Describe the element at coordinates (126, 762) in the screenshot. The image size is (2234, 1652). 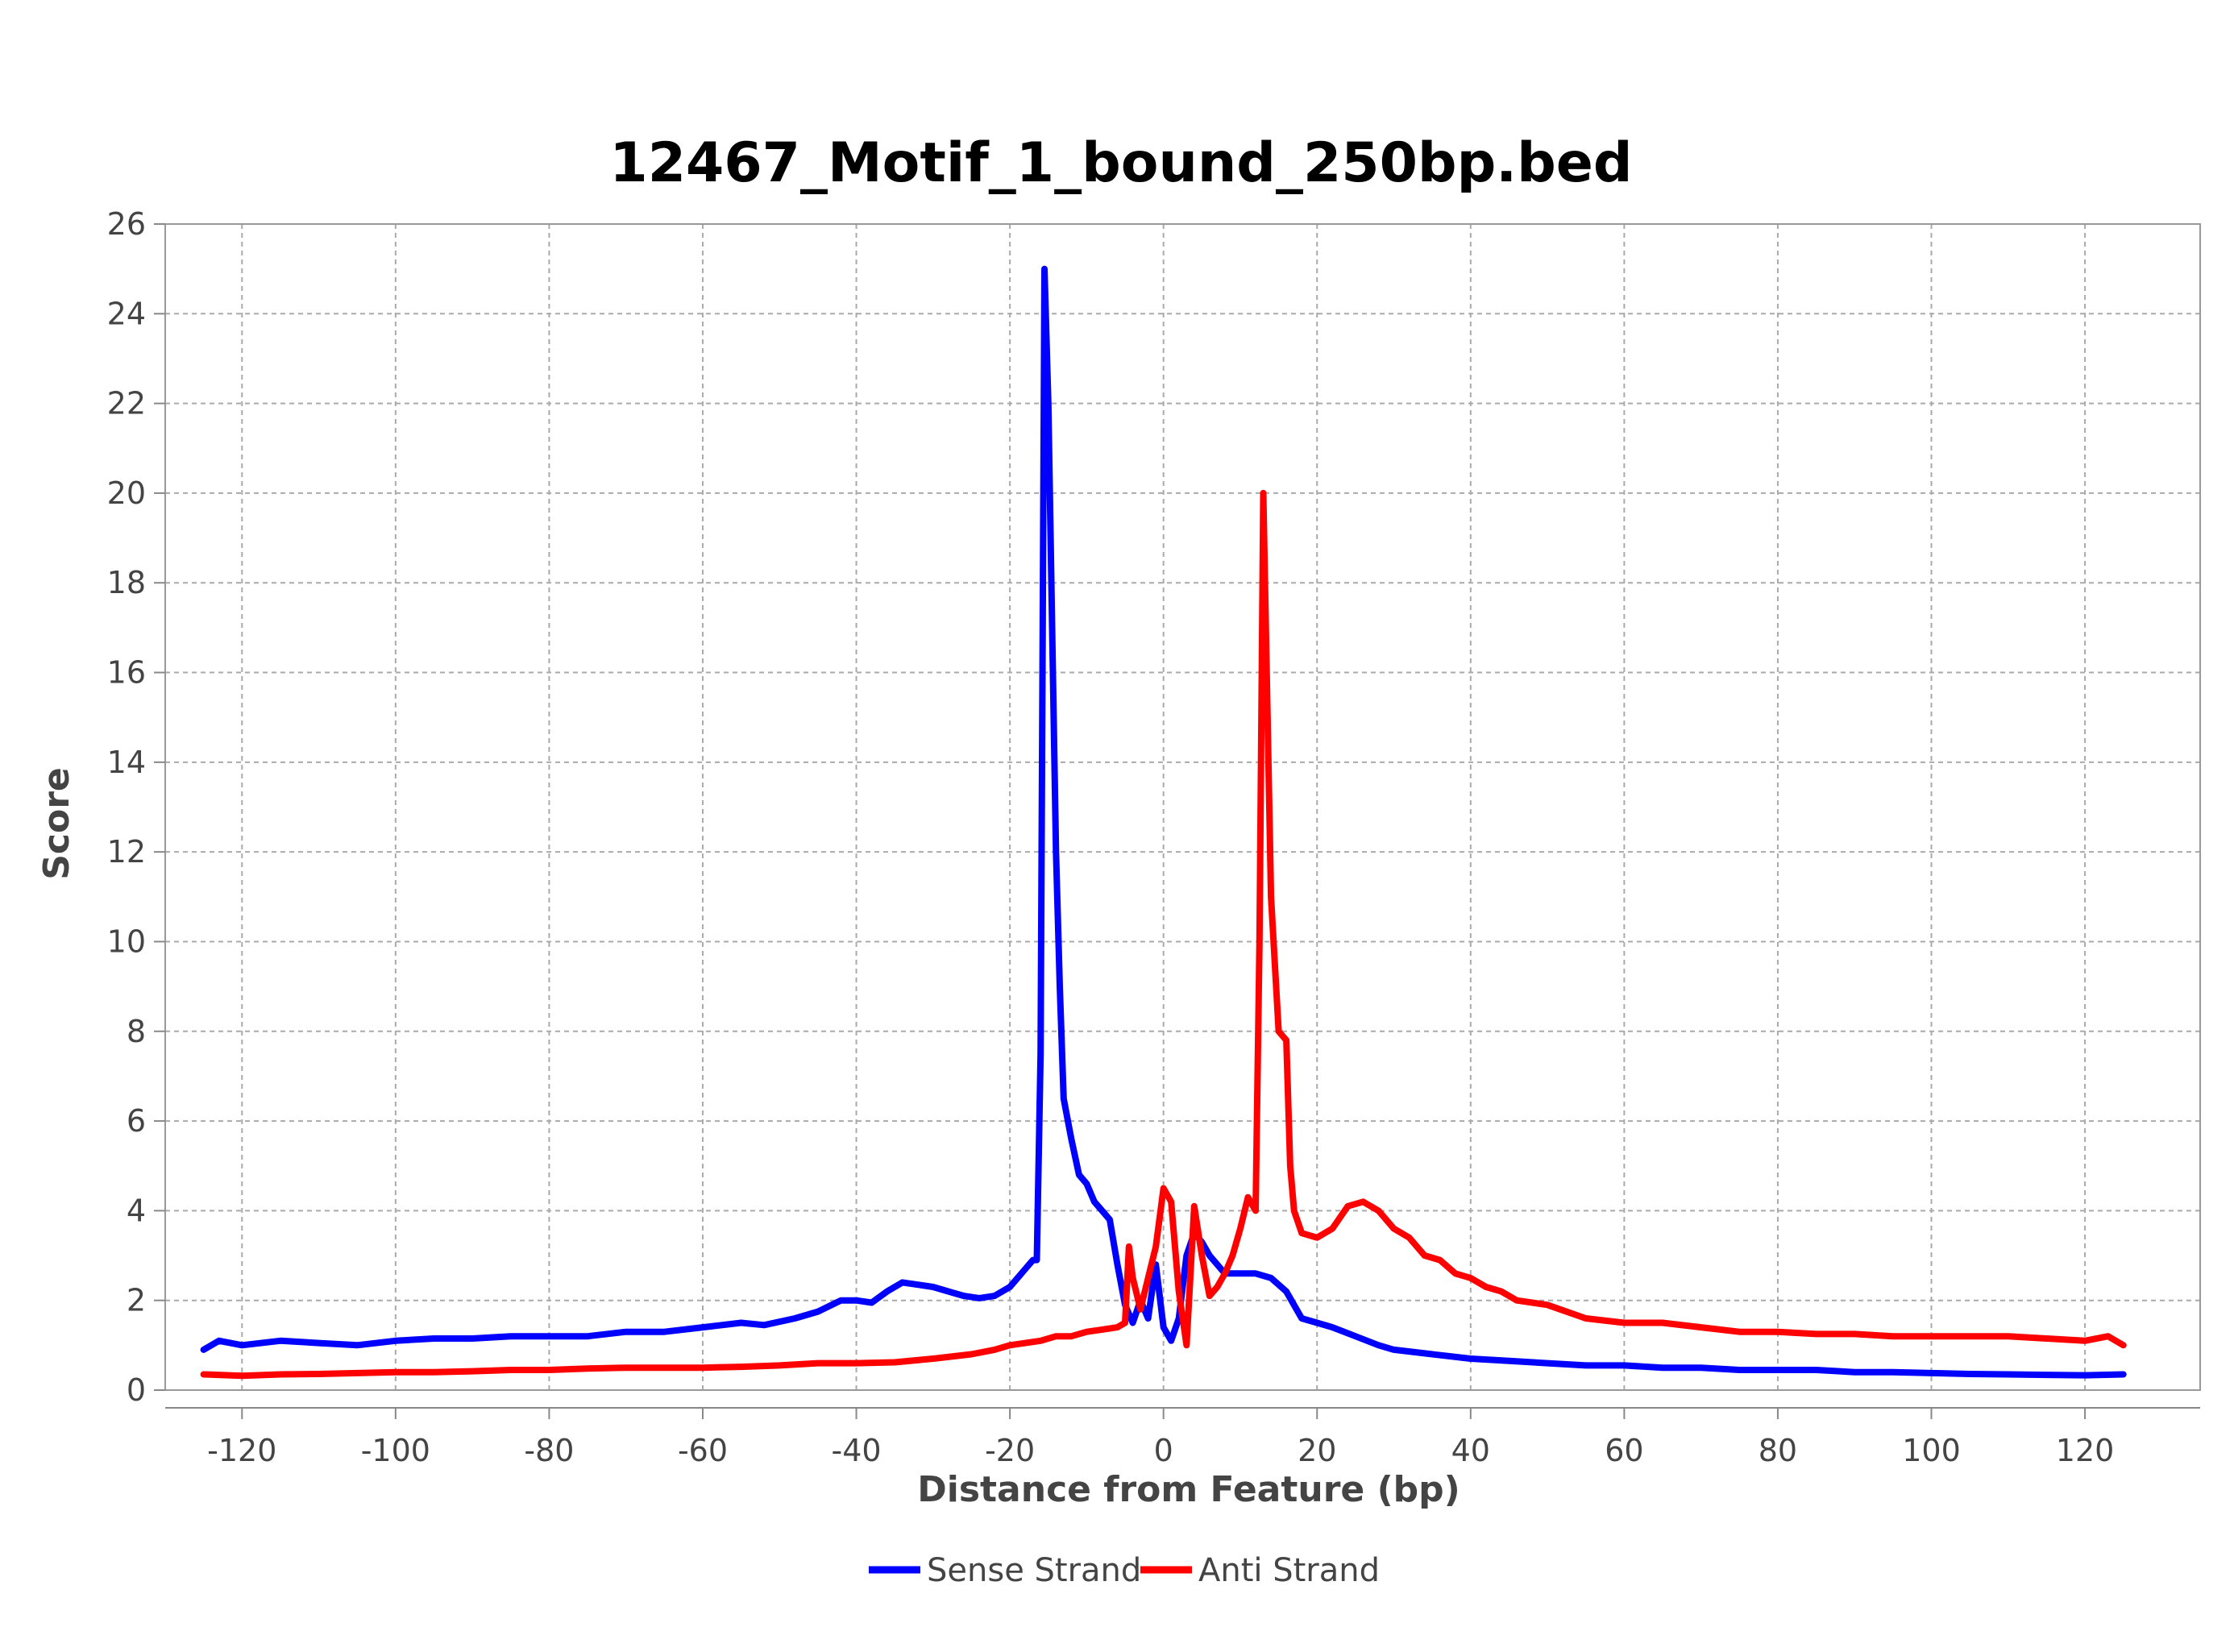
I see `y-tick-label: 14` at that location.